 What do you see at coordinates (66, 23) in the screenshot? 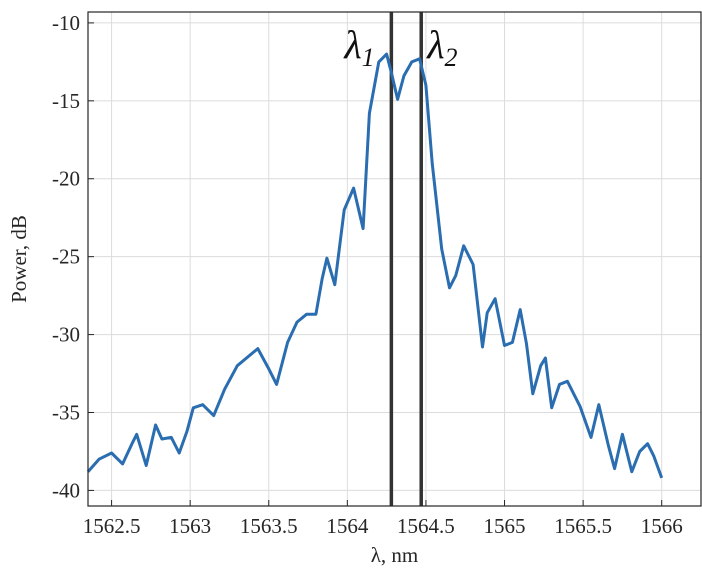
I see `y-tick-label: -10` at bounding box center [66, 23].